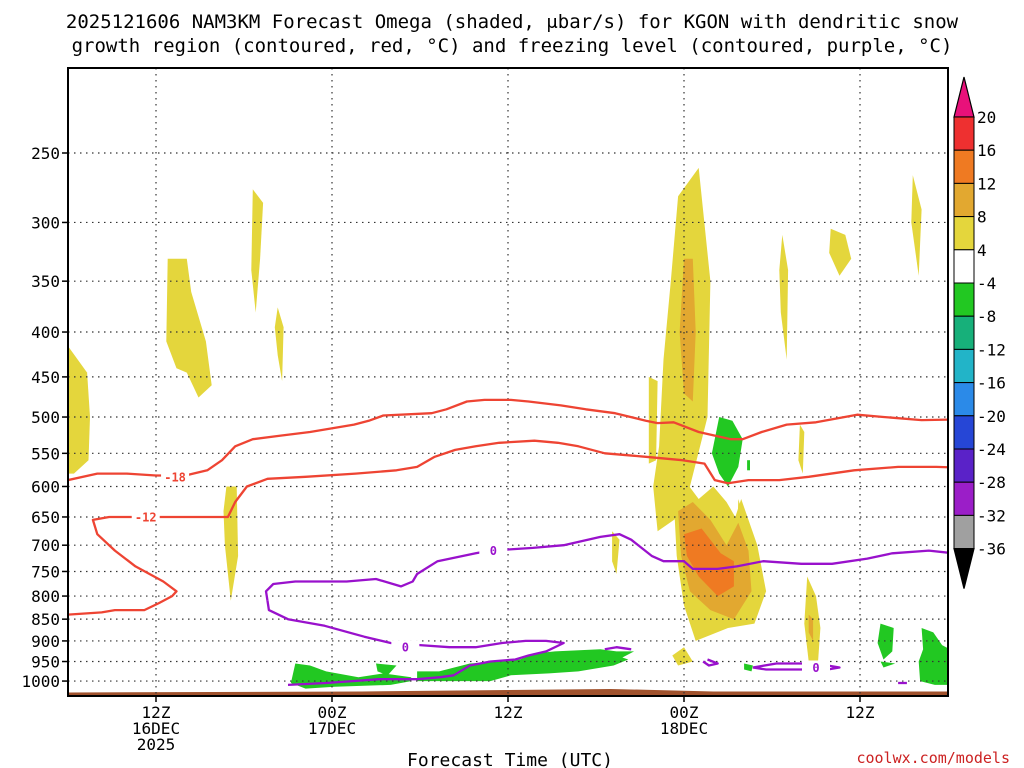 Image resolution: width=1024 pixels, height=768 pixels. What do you see at coordinates (986, 283) in the screenshot?
I see `colorbar-label-5: -4` at bounding box center [986, 283].